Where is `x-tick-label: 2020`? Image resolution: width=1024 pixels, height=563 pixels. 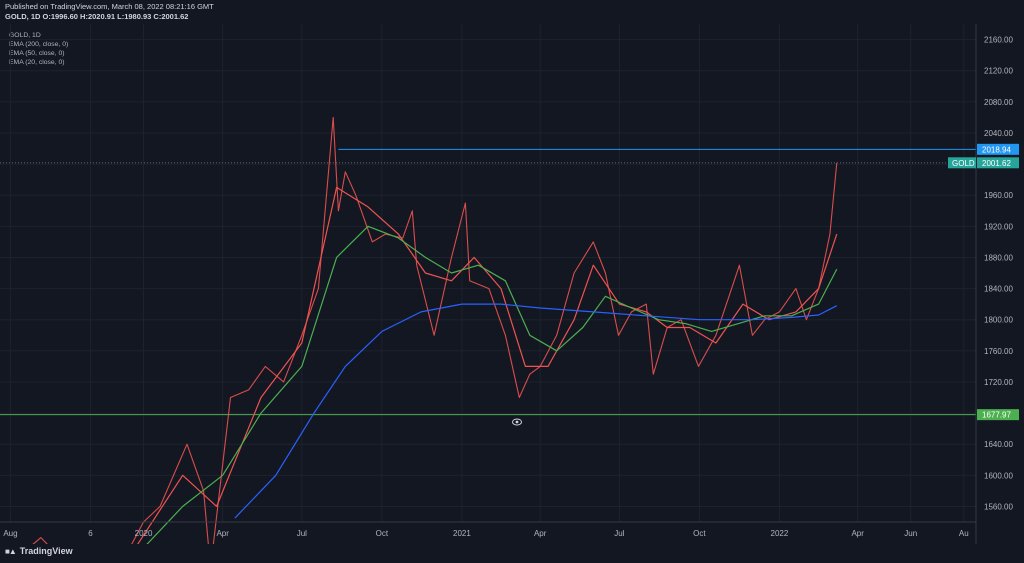 x-tick-label: 2020 is located at coordinates (144, 533).